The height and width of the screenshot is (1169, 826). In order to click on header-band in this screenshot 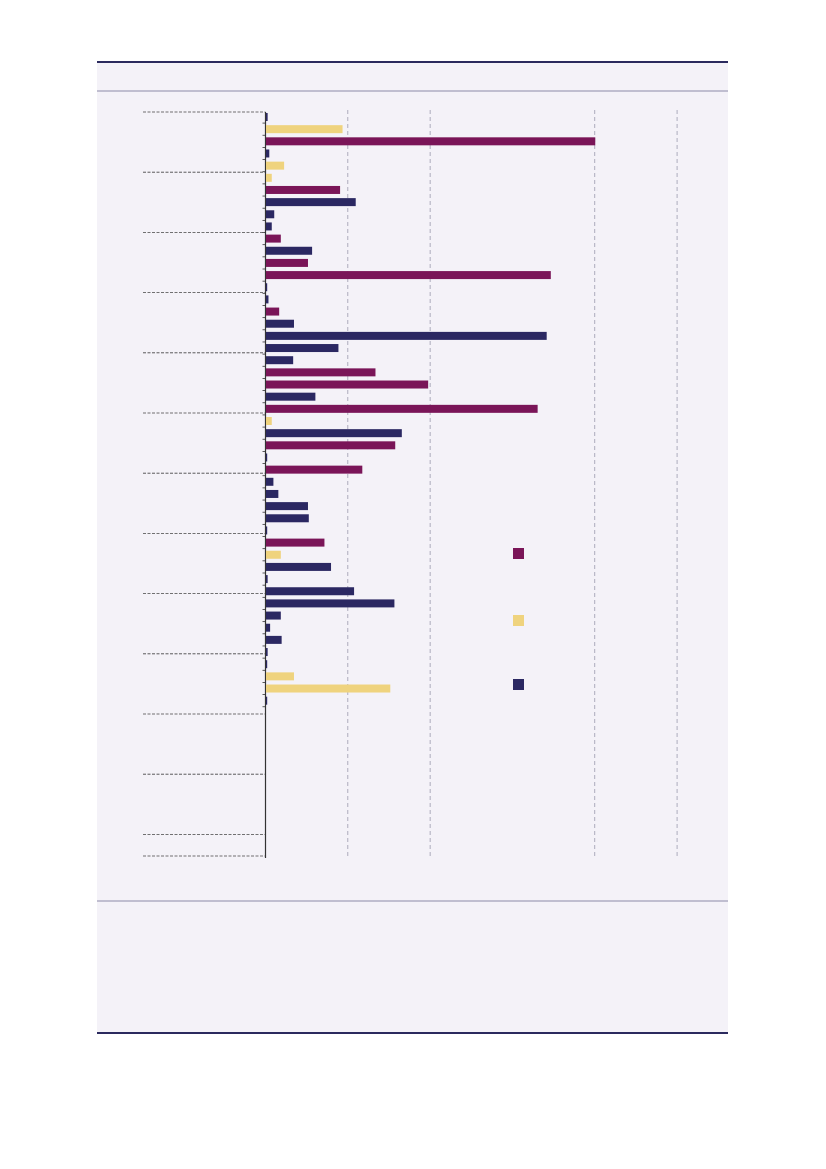, I will do `click(412, 76)`.